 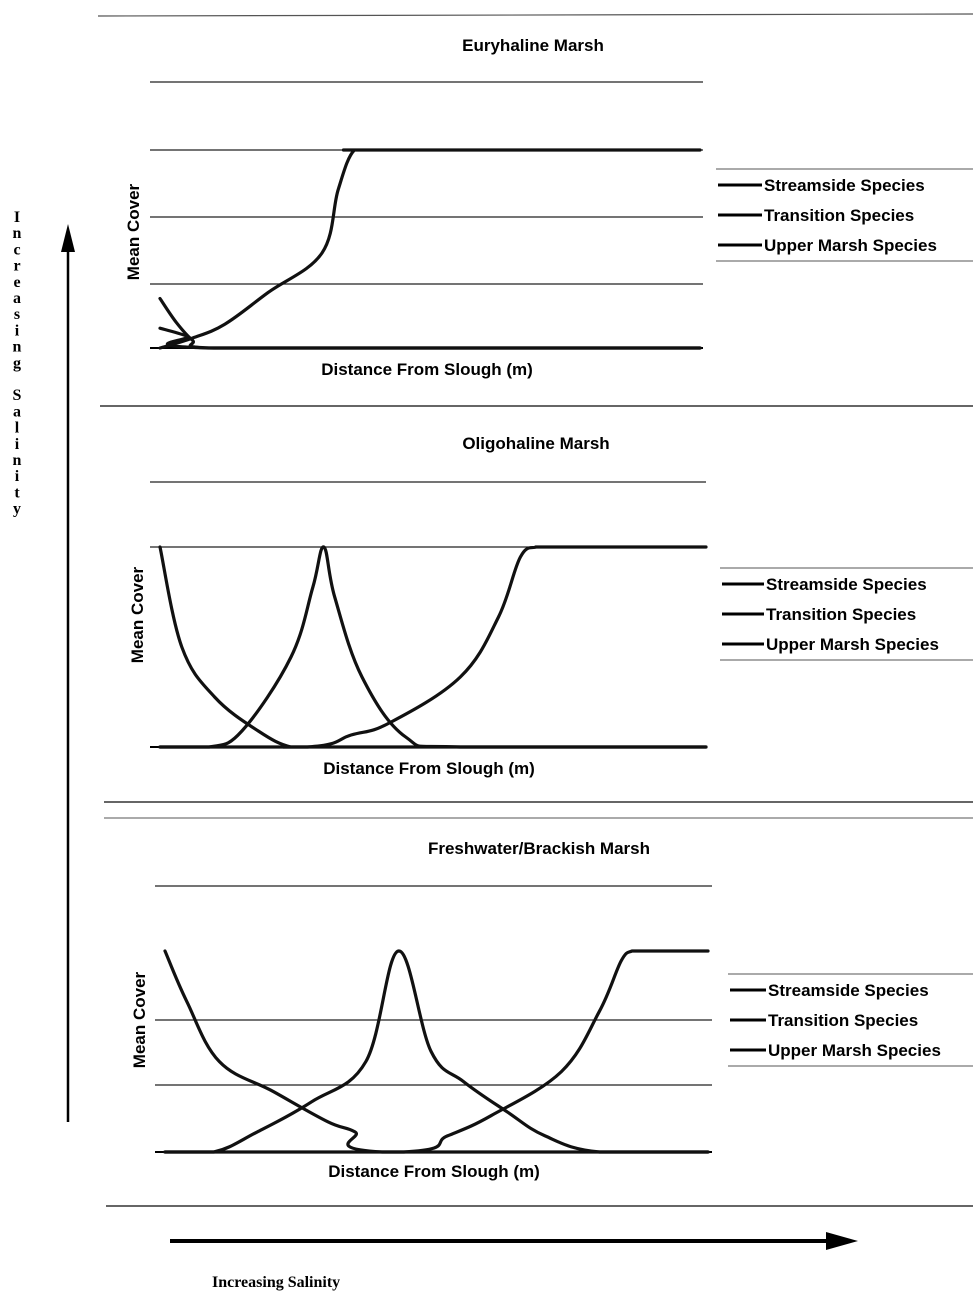 I want to click on vertical-salinity-arrow, so click(x=68, y=673).